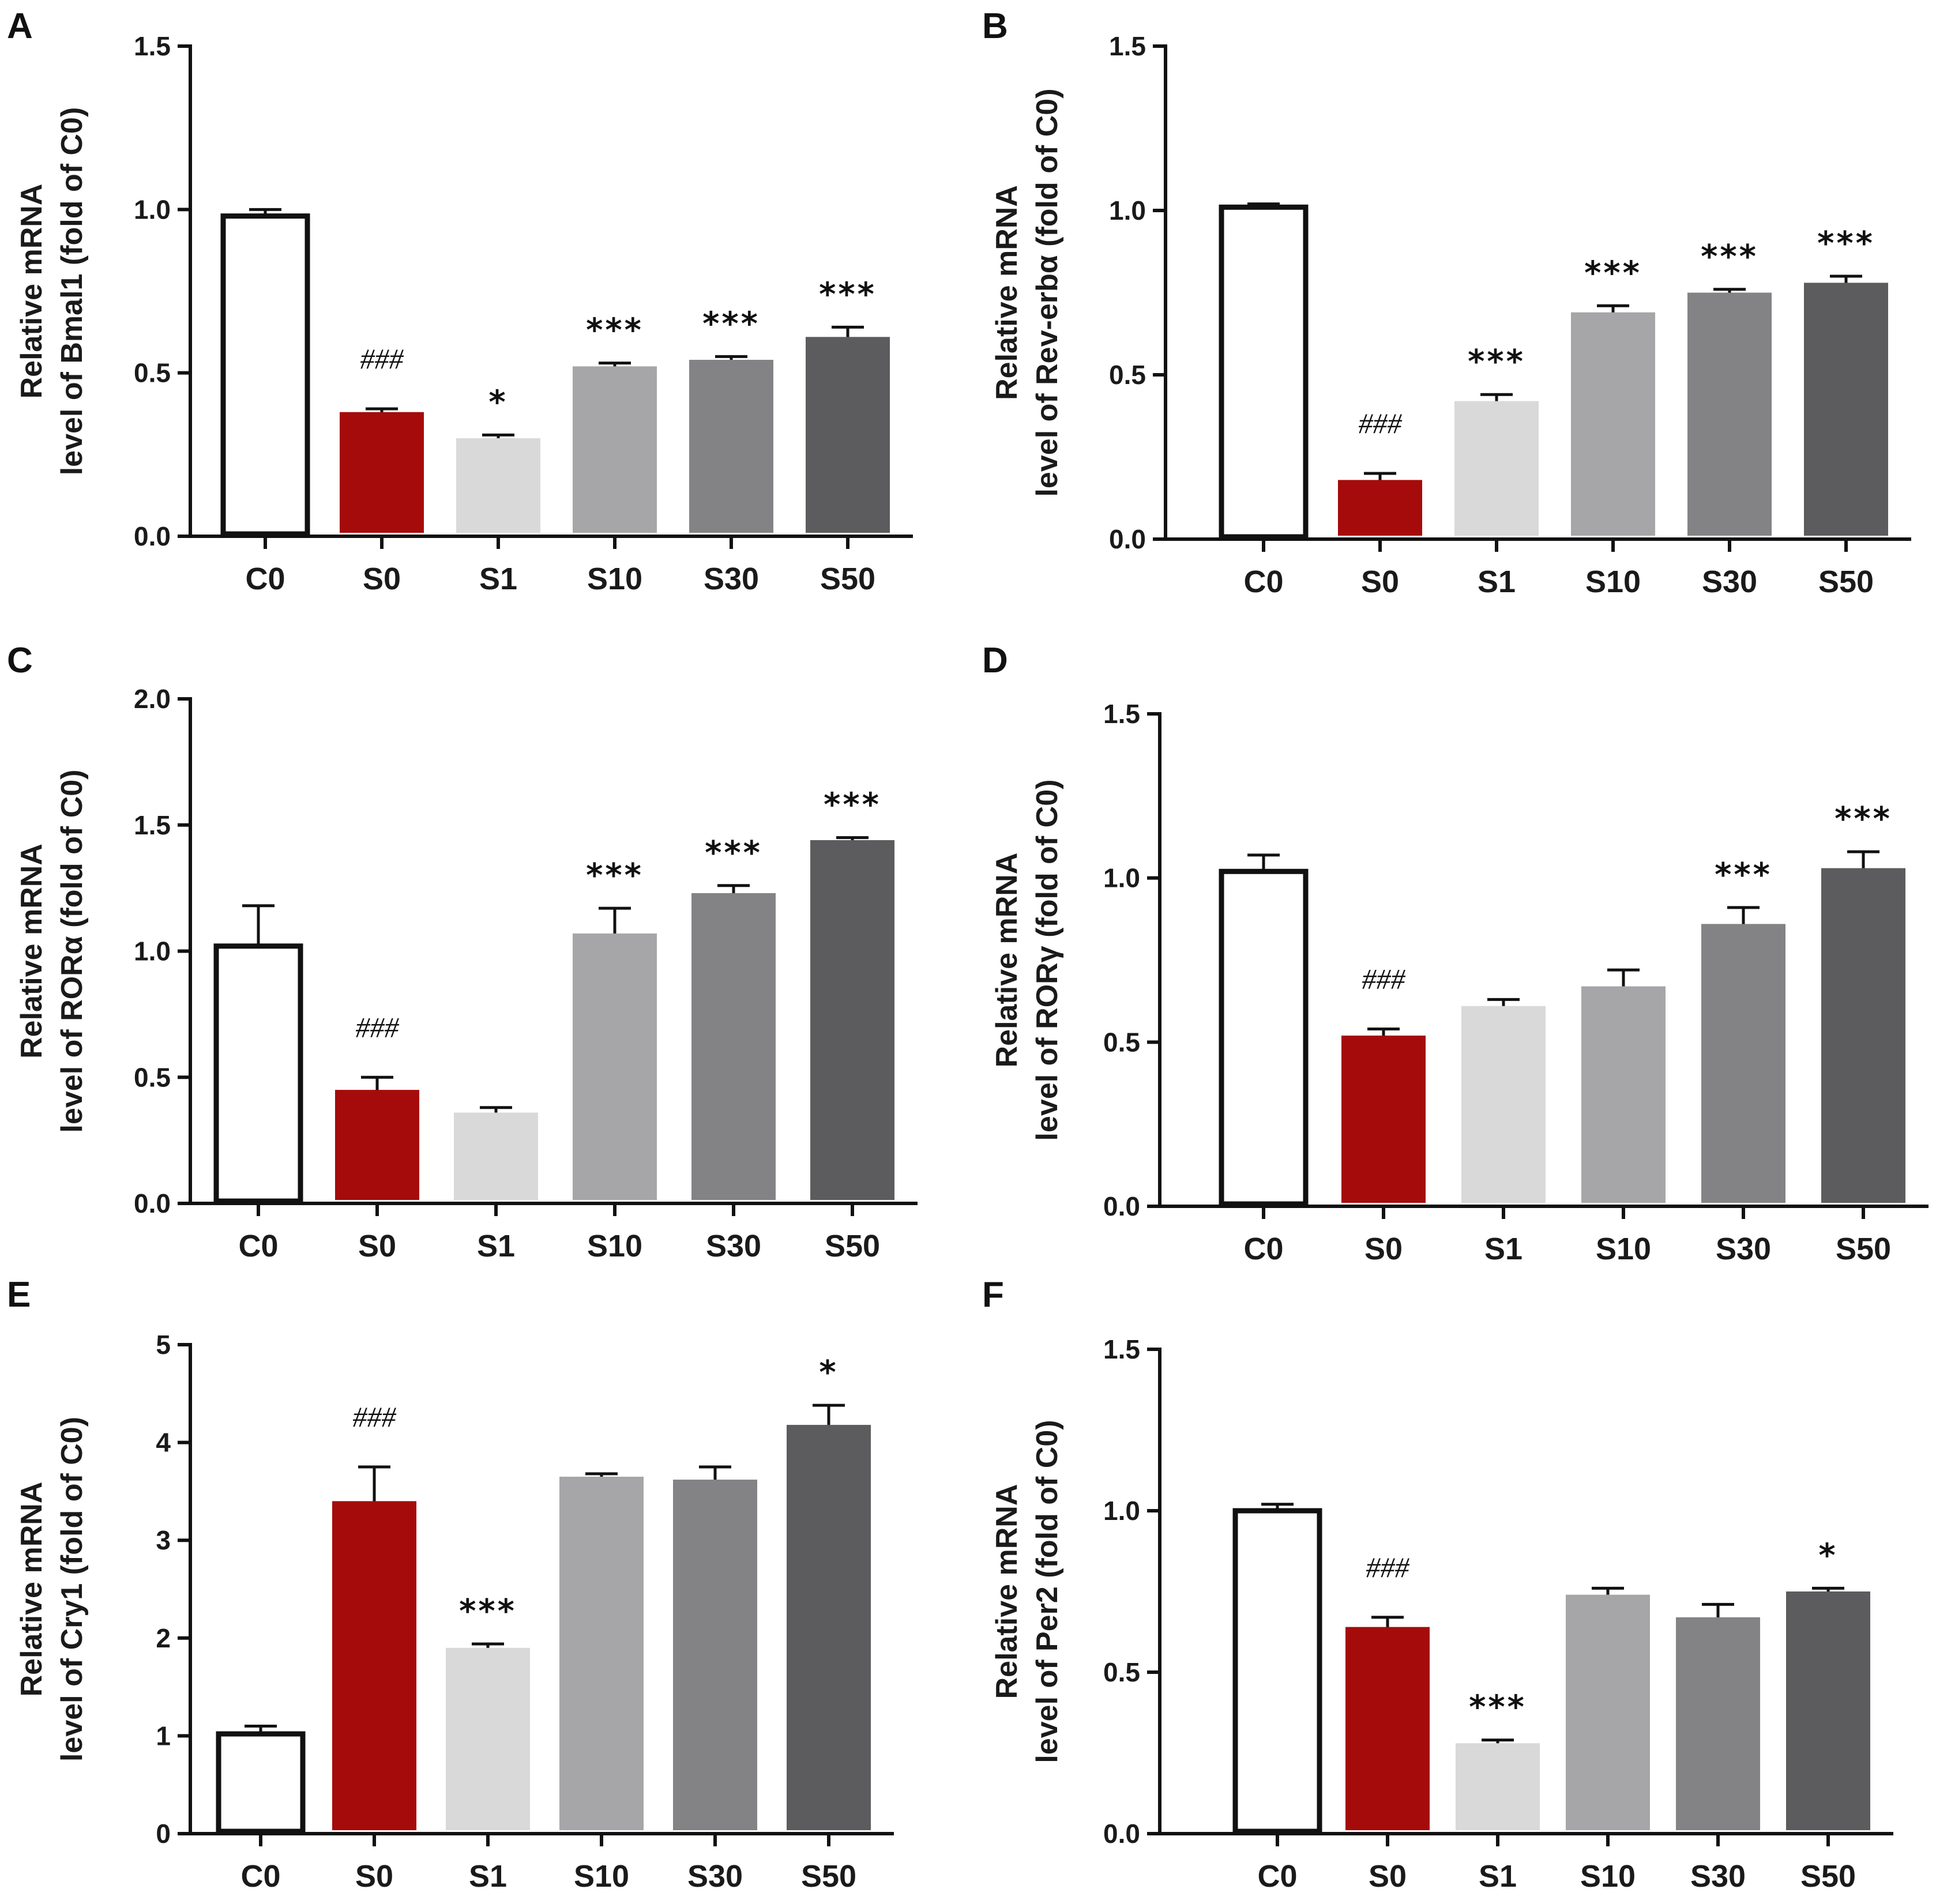 This screenshot has width=1951, height=1904. What do you see at coordinates (163, 1834) in the screenshot?
I see `y-tick-label: 0` at bounding box center [163, 1834].